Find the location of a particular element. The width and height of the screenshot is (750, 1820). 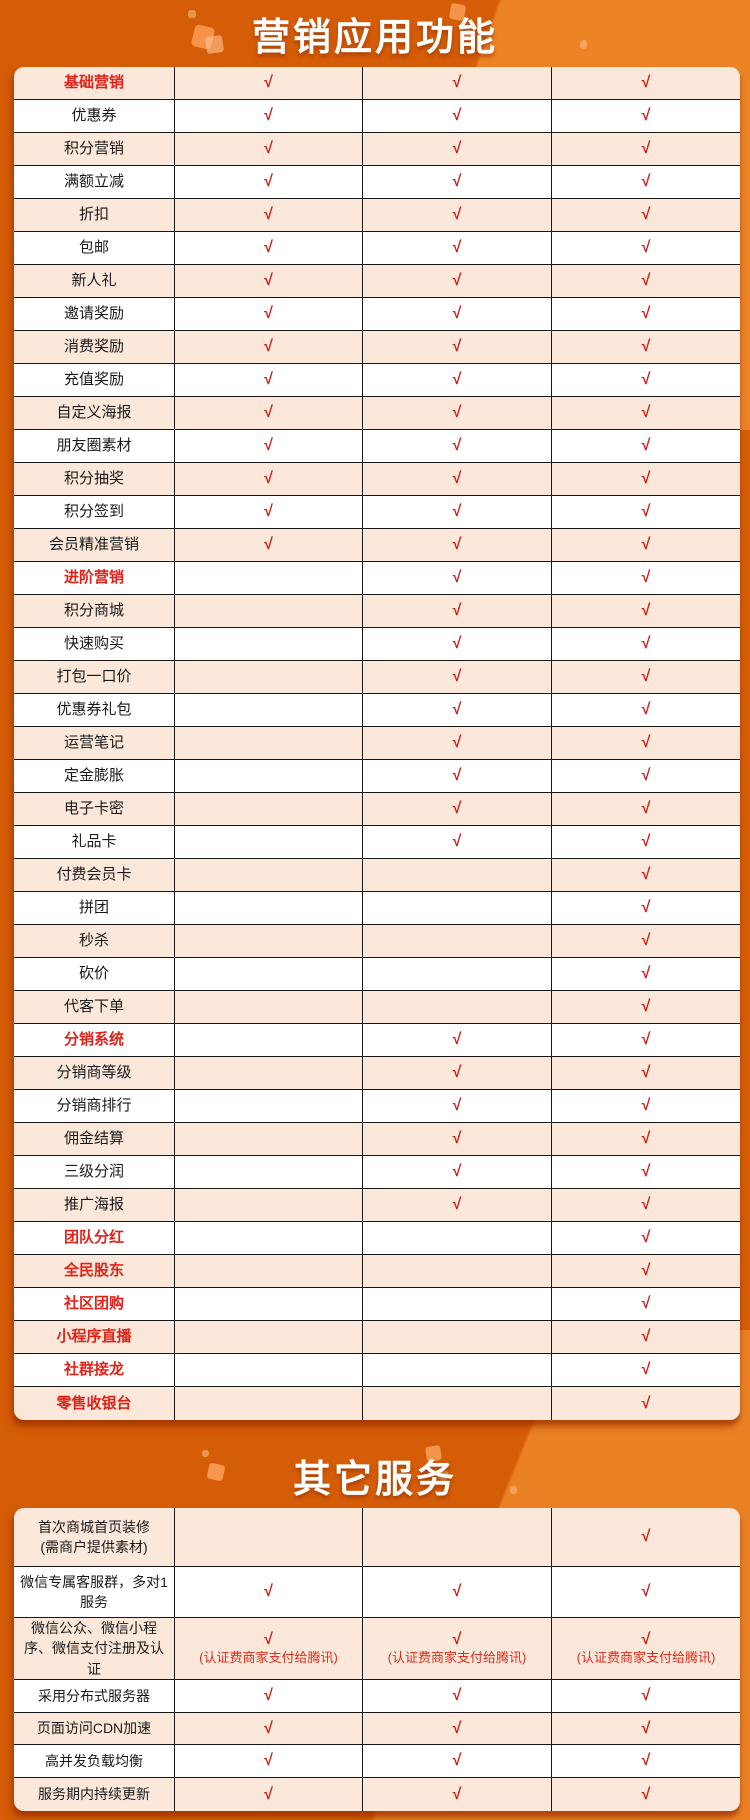

feature-name-cell: 包邮 is located at coordinates (94, 248).